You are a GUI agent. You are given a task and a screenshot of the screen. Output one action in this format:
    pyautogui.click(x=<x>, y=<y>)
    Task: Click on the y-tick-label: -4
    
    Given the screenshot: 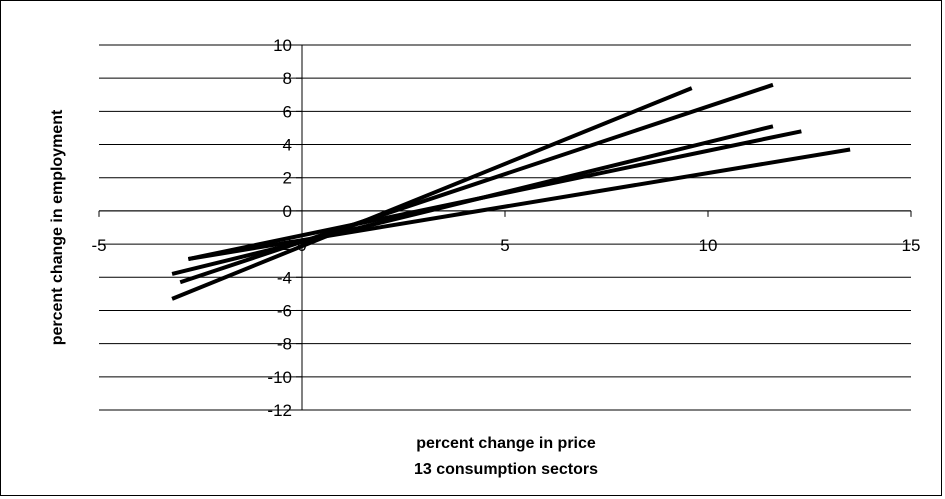 What is the action you would take?
    pyautogui.click(x=284, y=277)
    